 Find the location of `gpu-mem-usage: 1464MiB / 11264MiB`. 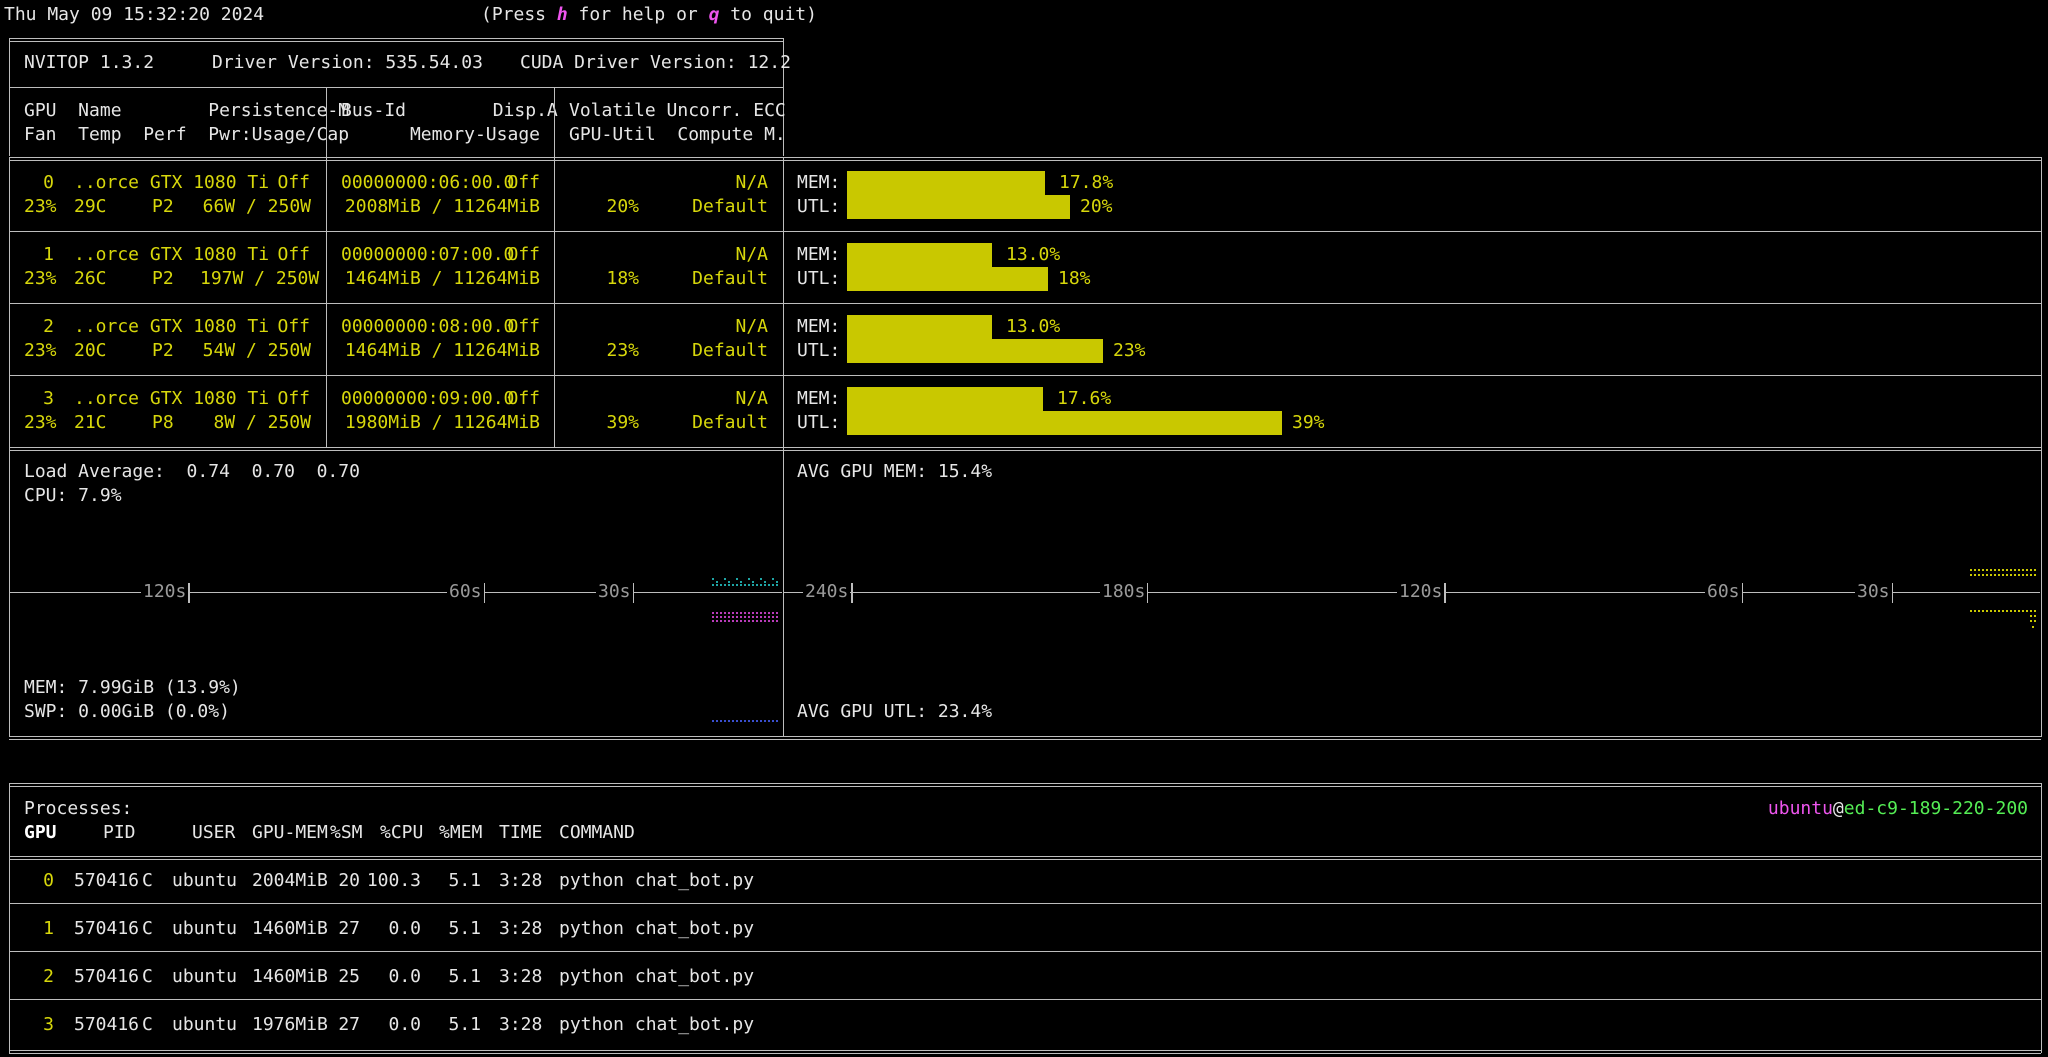

gpu-mem-usage: 1464MiB / 11264MiB is located at coordinates (442, 350).